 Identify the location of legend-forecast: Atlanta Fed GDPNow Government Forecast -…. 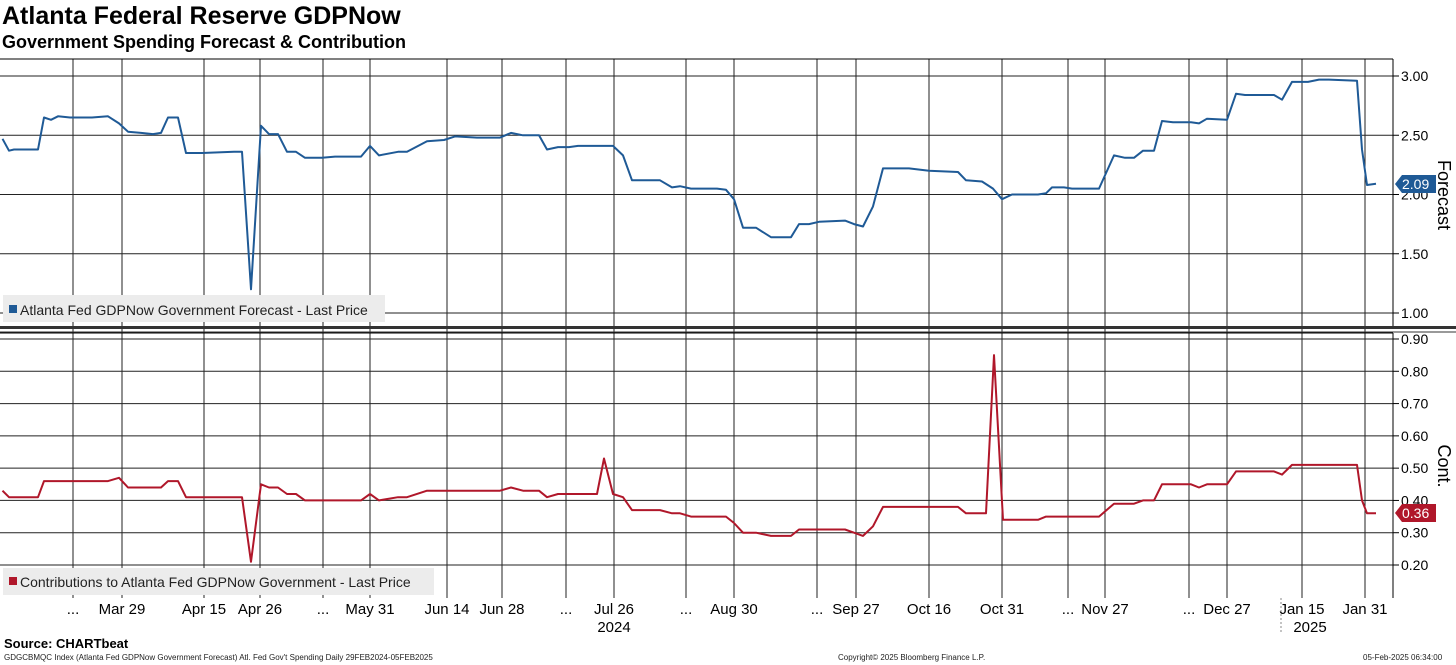
(194, 308).